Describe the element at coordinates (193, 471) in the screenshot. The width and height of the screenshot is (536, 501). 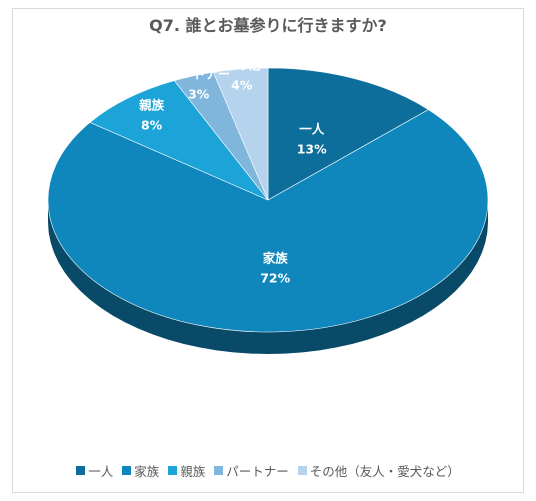
I see `legend-label-3: 親族` at that location.